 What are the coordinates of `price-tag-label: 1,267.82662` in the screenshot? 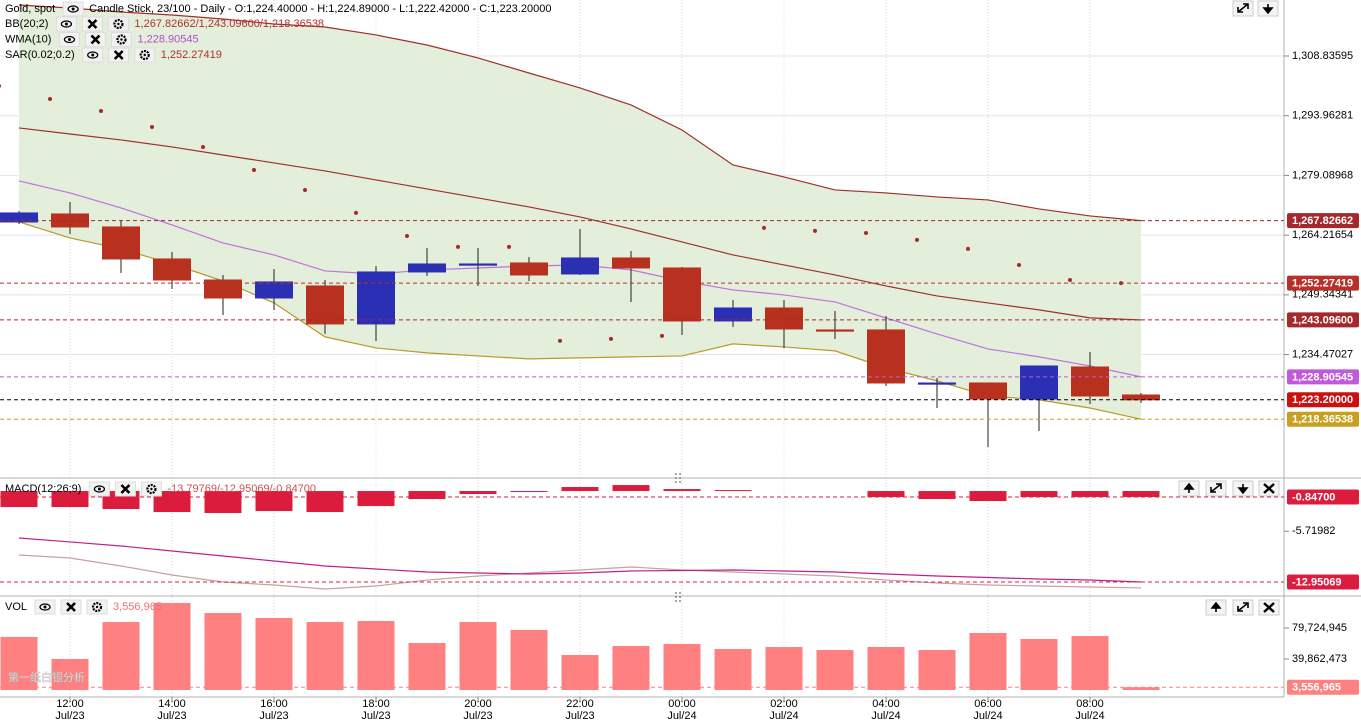 It's located at (1322, 221).